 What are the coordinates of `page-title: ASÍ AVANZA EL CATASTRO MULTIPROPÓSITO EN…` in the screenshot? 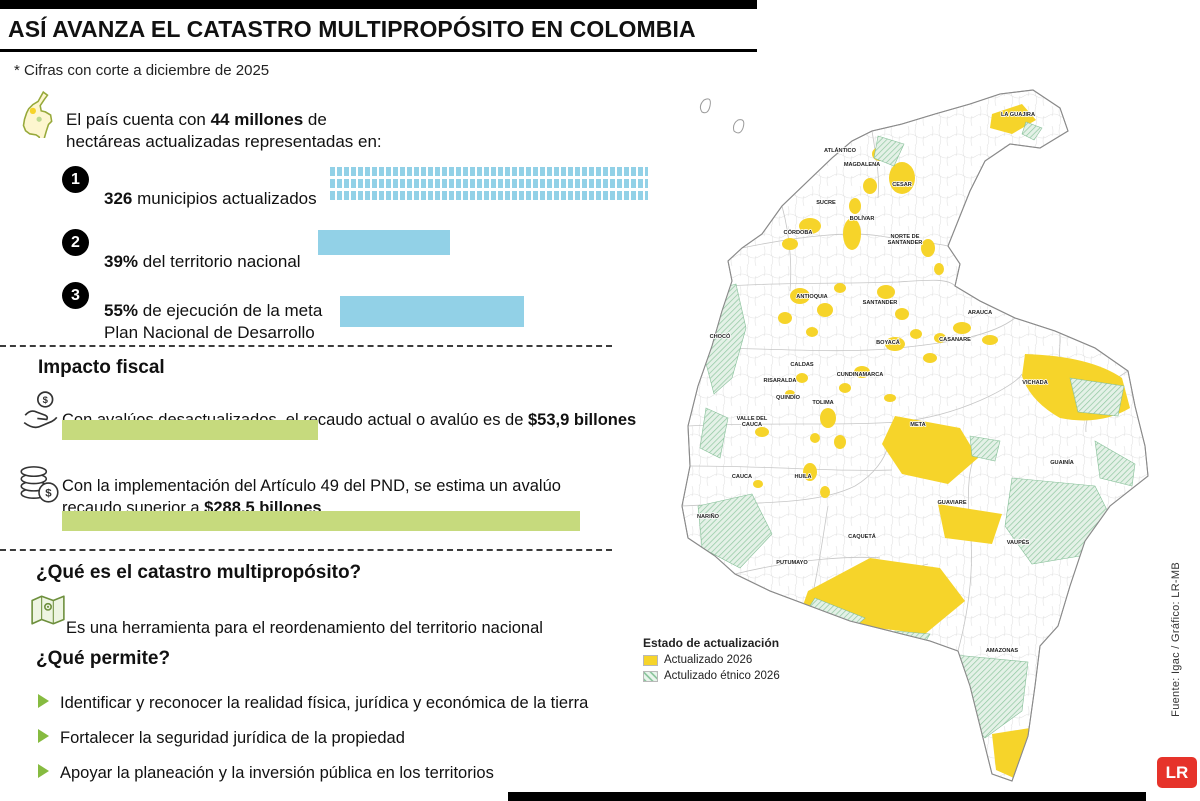 It's located at (352, 29).